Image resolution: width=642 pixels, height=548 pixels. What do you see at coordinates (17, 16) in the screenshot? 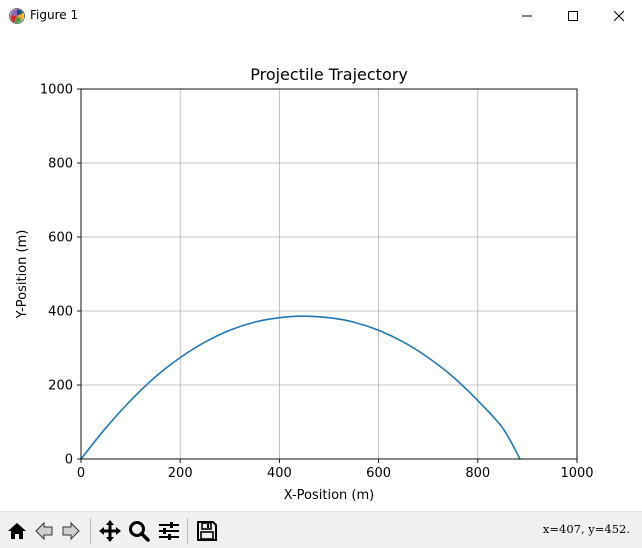
I see `matplotlib-icon` at bounding box center [17, 16].